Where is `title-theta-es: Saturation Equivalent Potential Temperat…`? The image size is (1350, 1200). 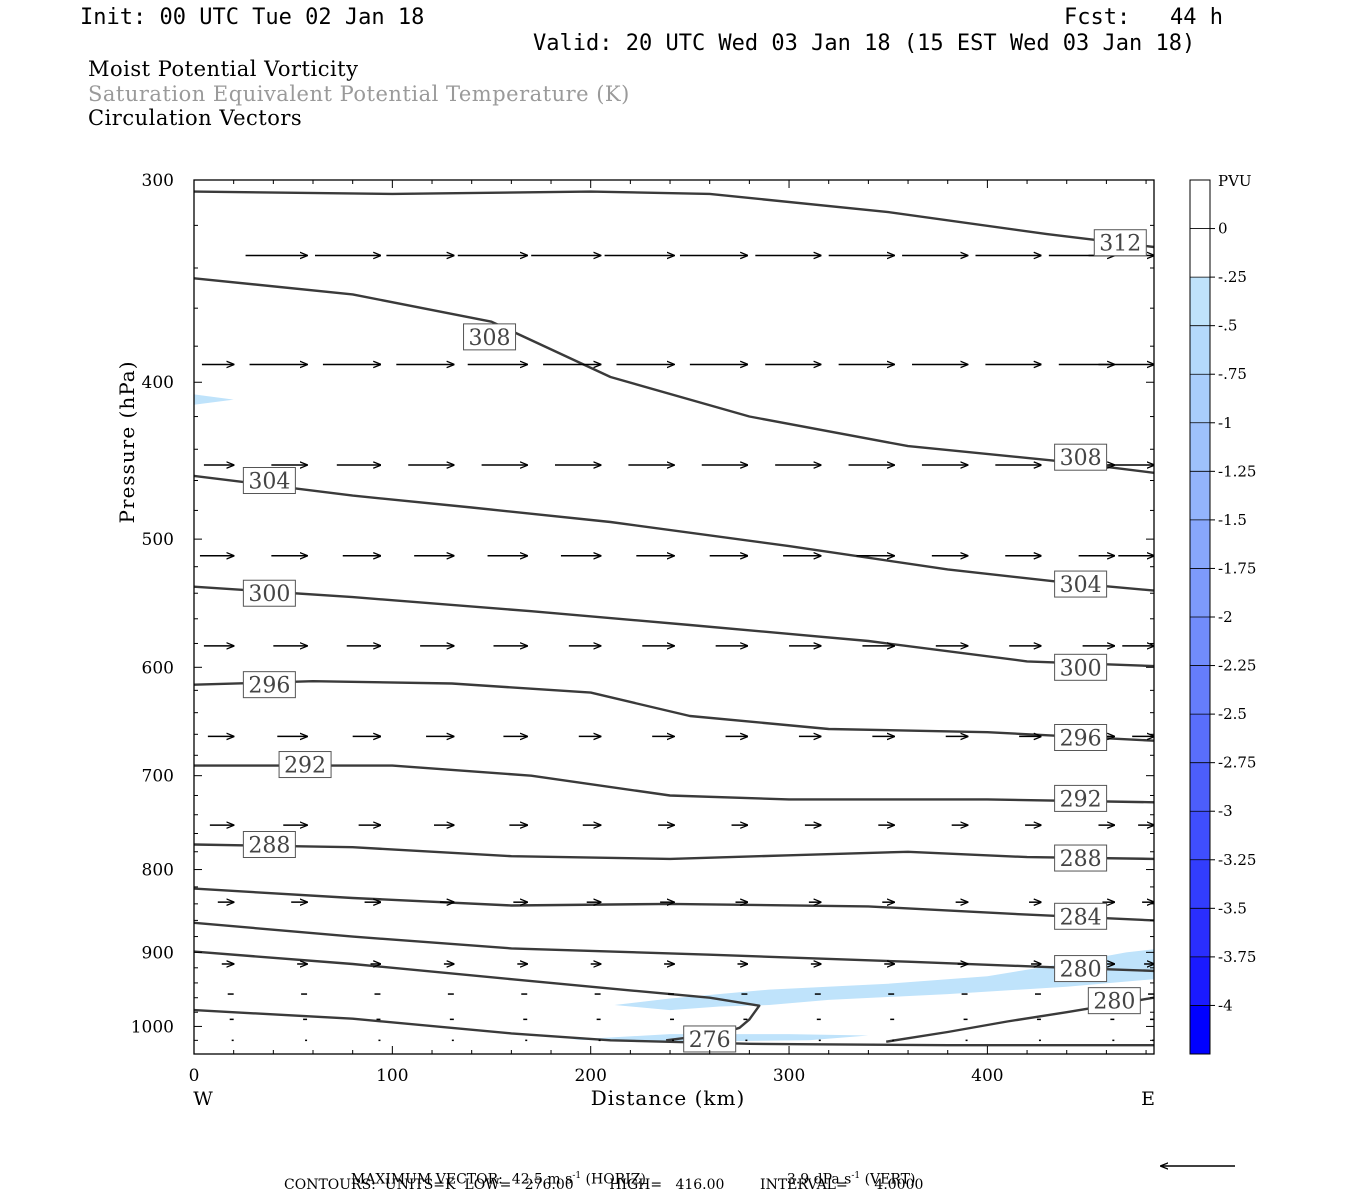
title-theta-es: Saturation Equivalent Potential Temperat… is located at coordinates (359, 94).